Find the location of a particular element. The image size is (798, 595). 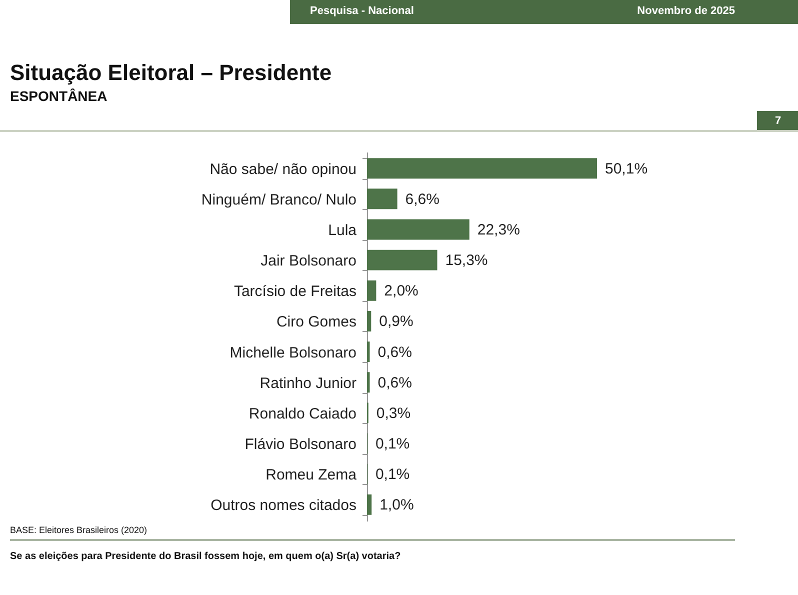

text: 7 is located at coordinates (778, 121).